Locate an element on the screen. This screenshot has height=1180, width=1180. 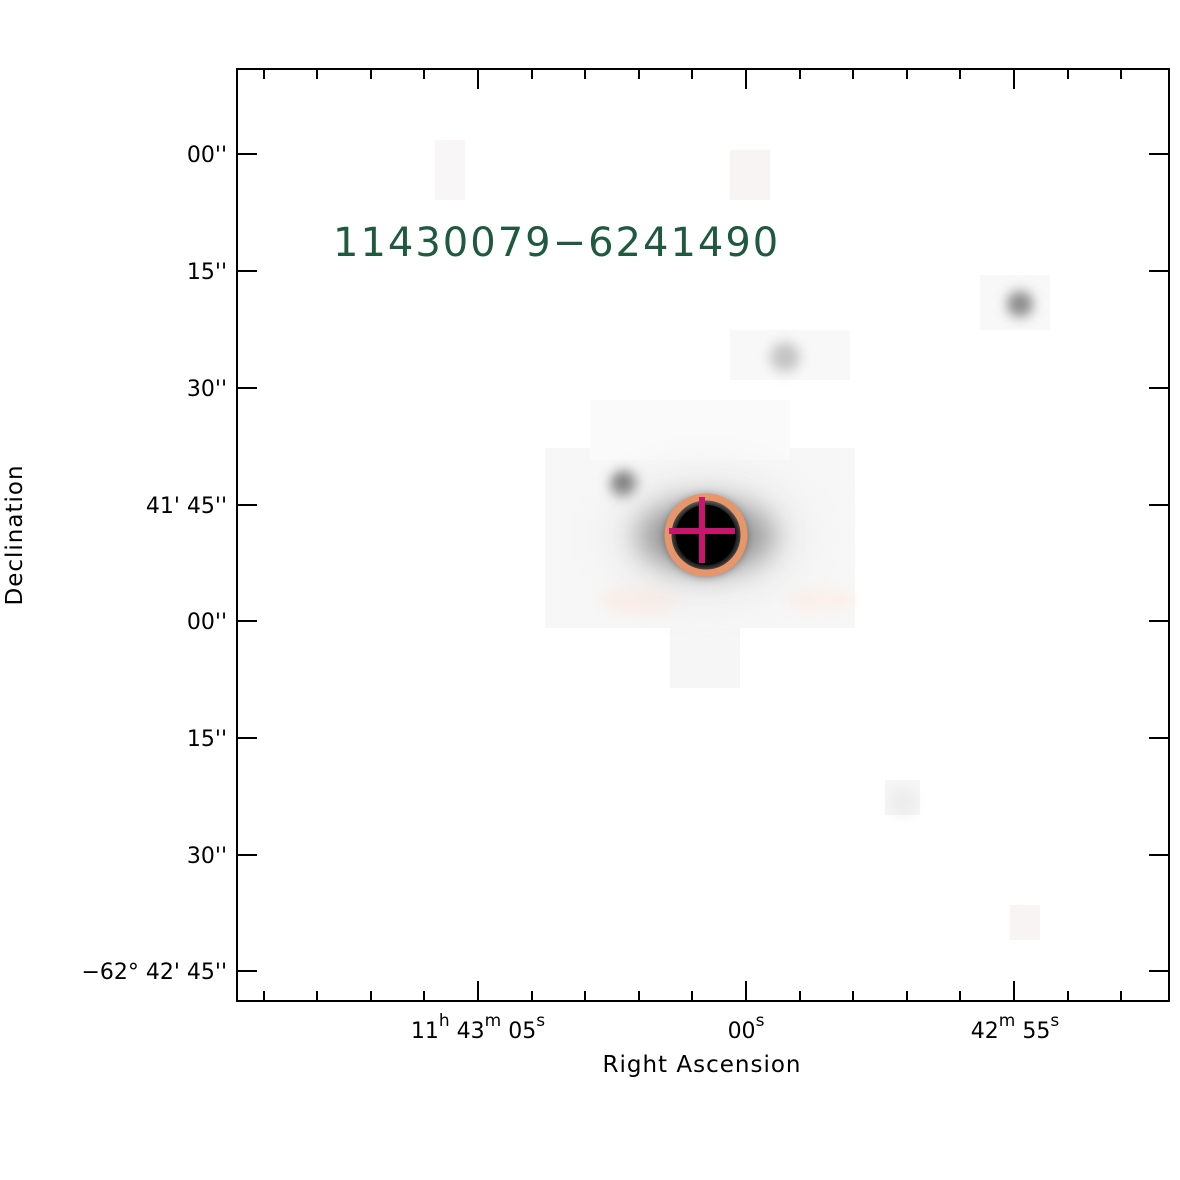
x-tick-label: 11h 43m 05s is located at coordinates (478, 1027).